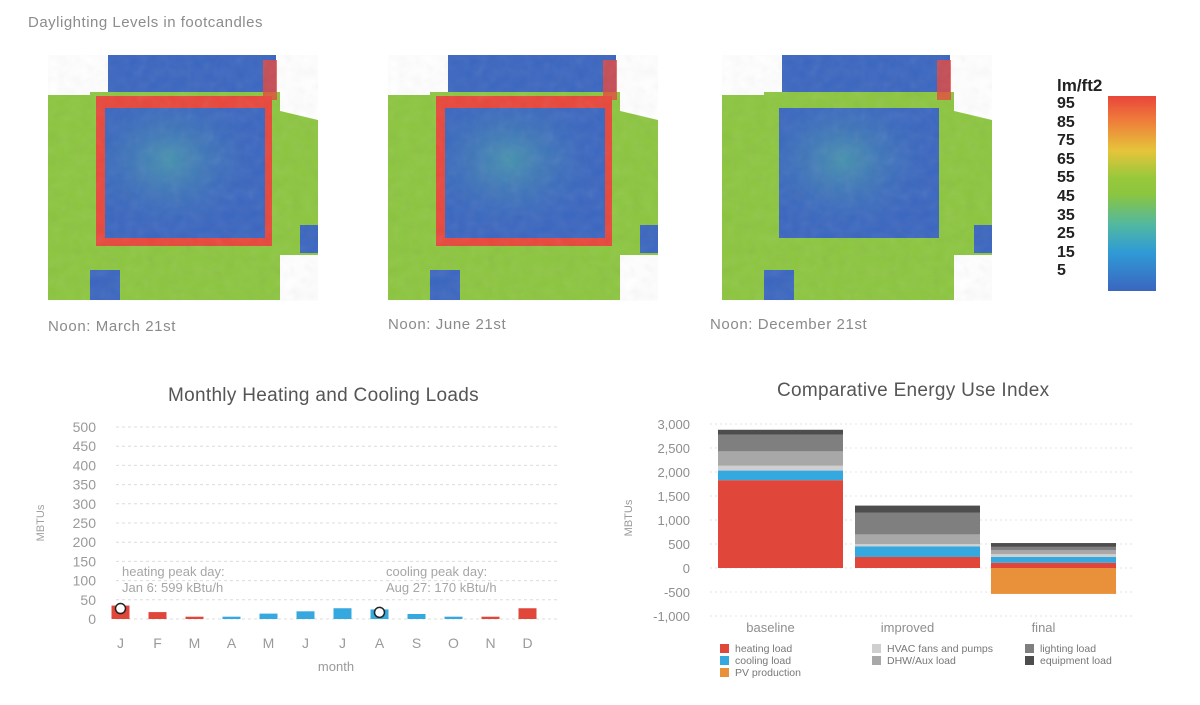 The width and height of the screenshot is (1200, 705). Describe the element at coordinates (1066, 103) in the screenshot. I see `legend-tick-95: 95` at that location.